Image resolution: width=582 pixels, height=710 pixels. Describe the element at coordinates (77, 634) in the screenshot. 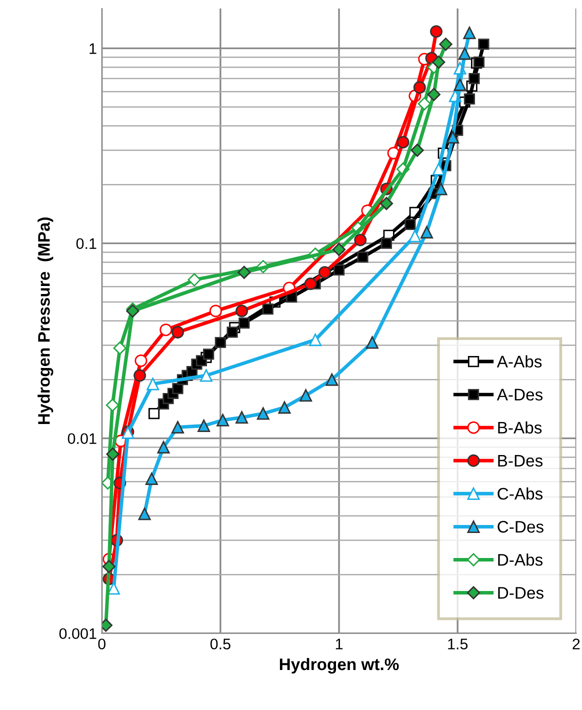

I see `y-tick-label: 0.001` at that location.